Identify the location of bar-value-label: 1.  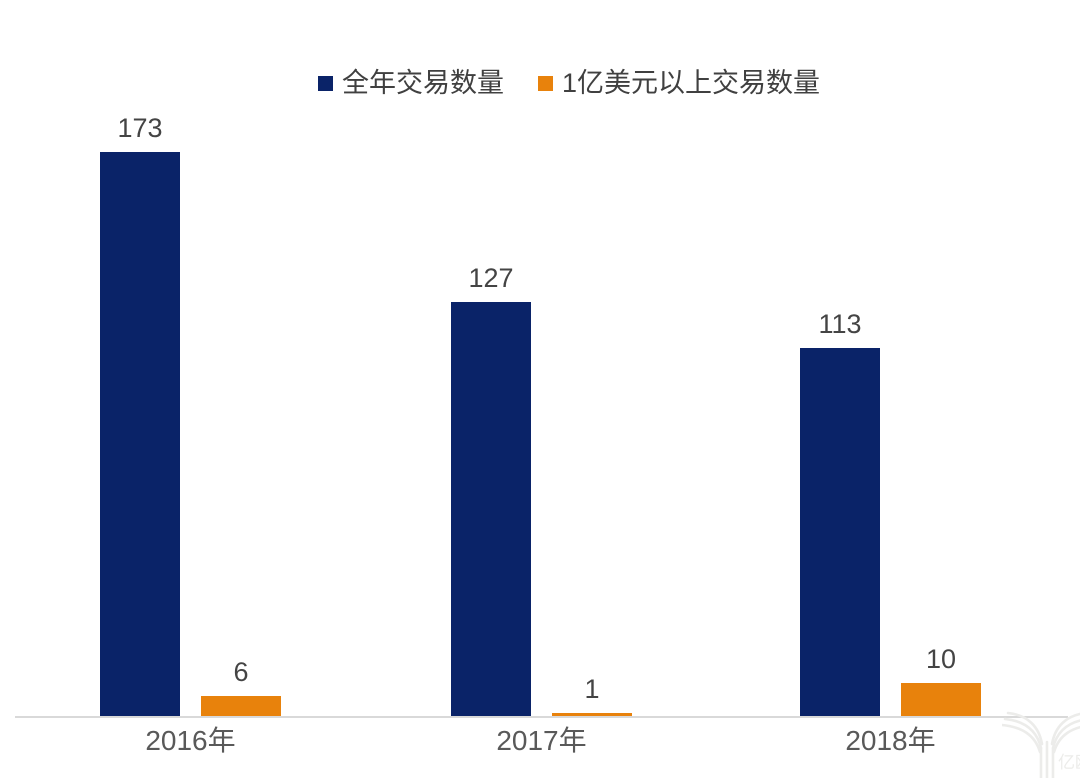
(592, 689).